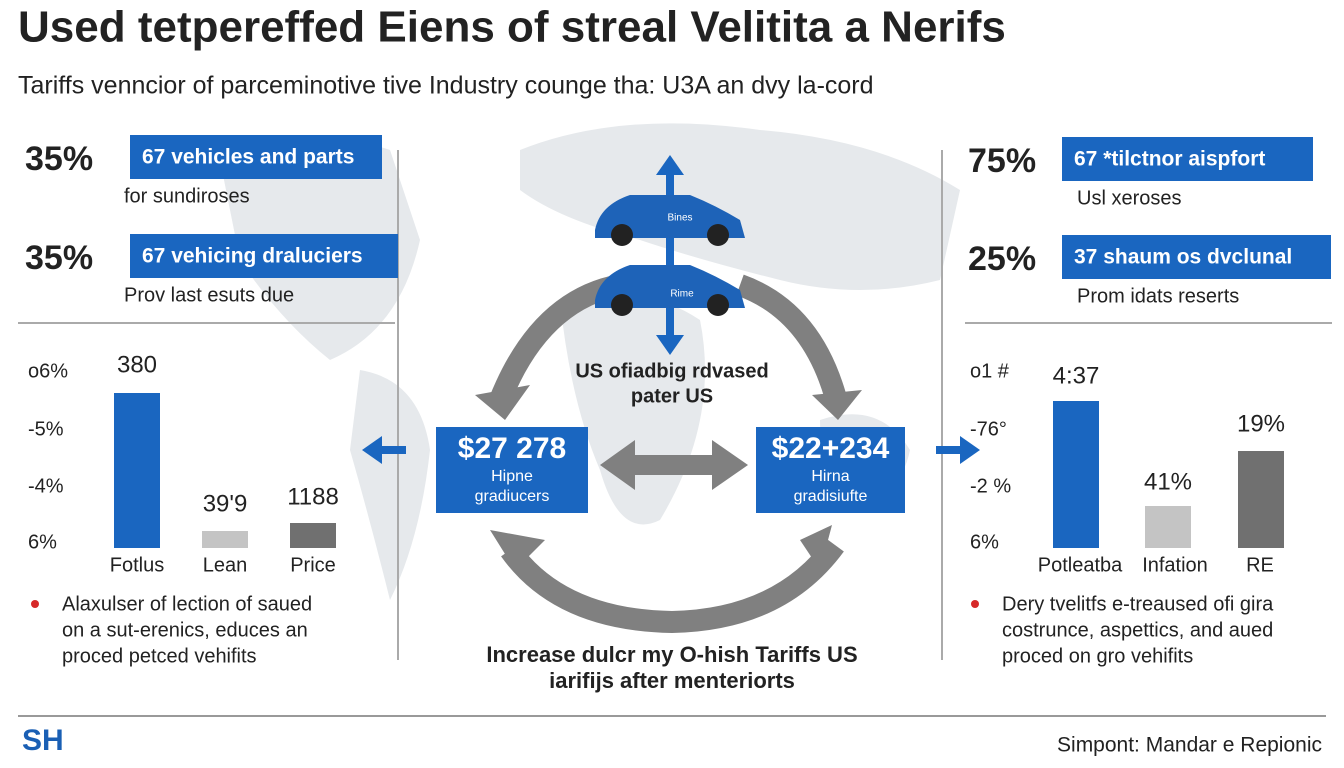  What do you see at coordinates (313, 565) in the screenshot?
I see `category: Price` at bounding box center [313, 565].